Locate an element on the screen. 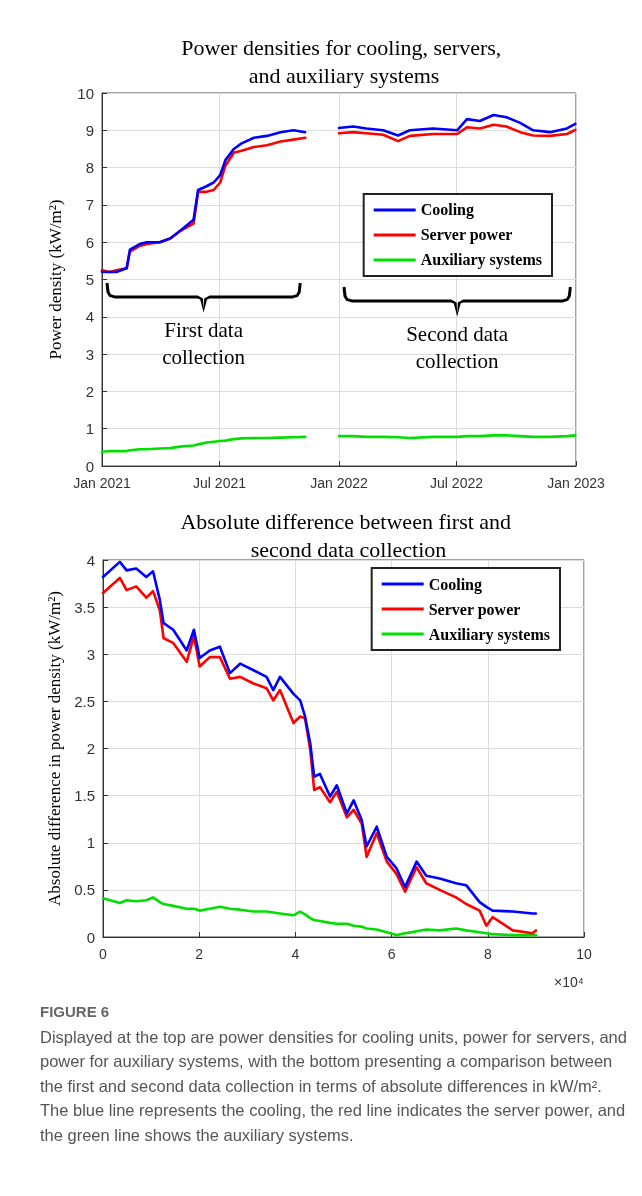 This screenshot has width=642, height=1196. annotation: Second data collection is located at coordinates (457, 347).